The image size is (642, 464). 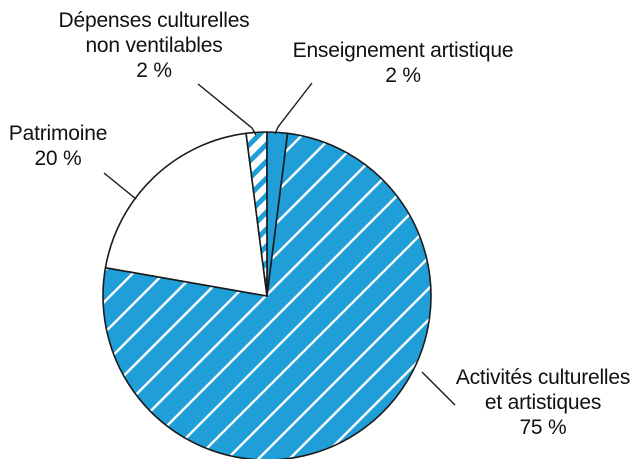 I want to click on label-line: non ventilables, so click(x=154, y=45).